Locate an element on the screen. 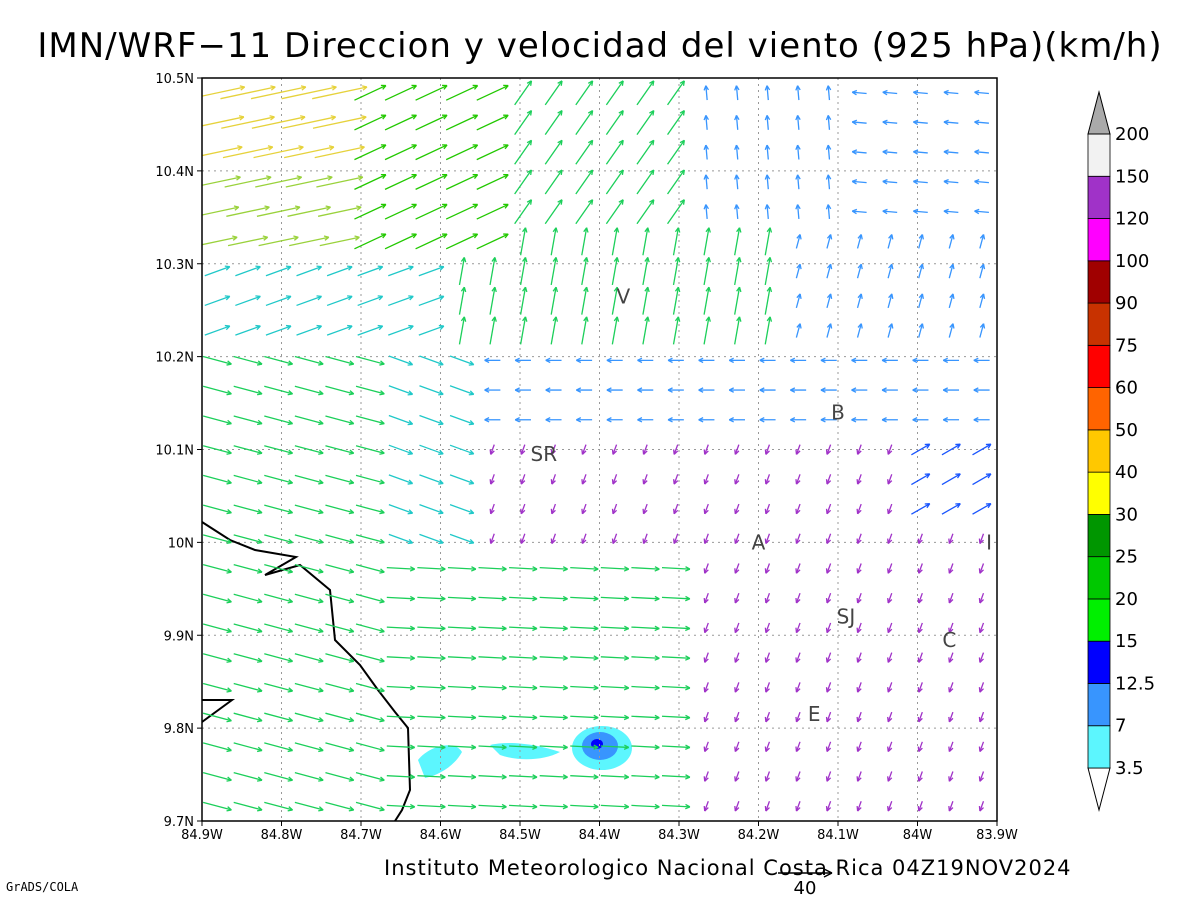 The image size is (1200, 900). place-label: A is located at coordinates (759, 542).